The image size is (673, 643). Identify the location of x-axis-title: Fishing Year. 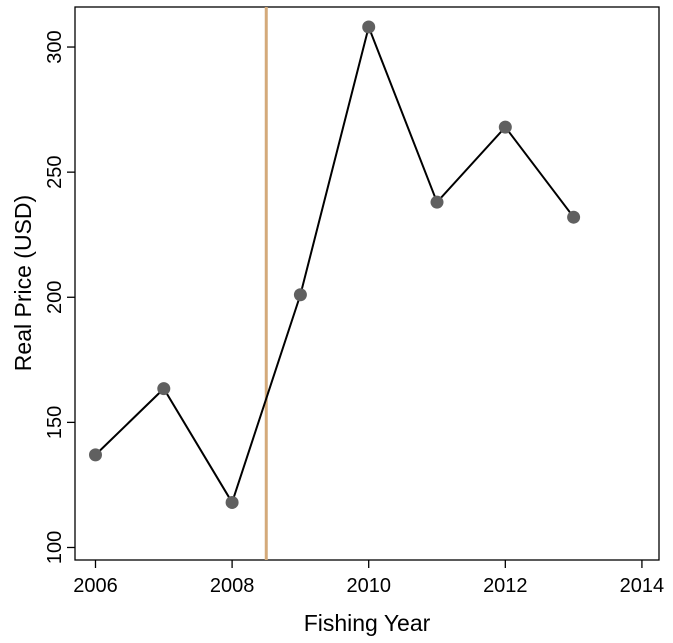
(367, 623).